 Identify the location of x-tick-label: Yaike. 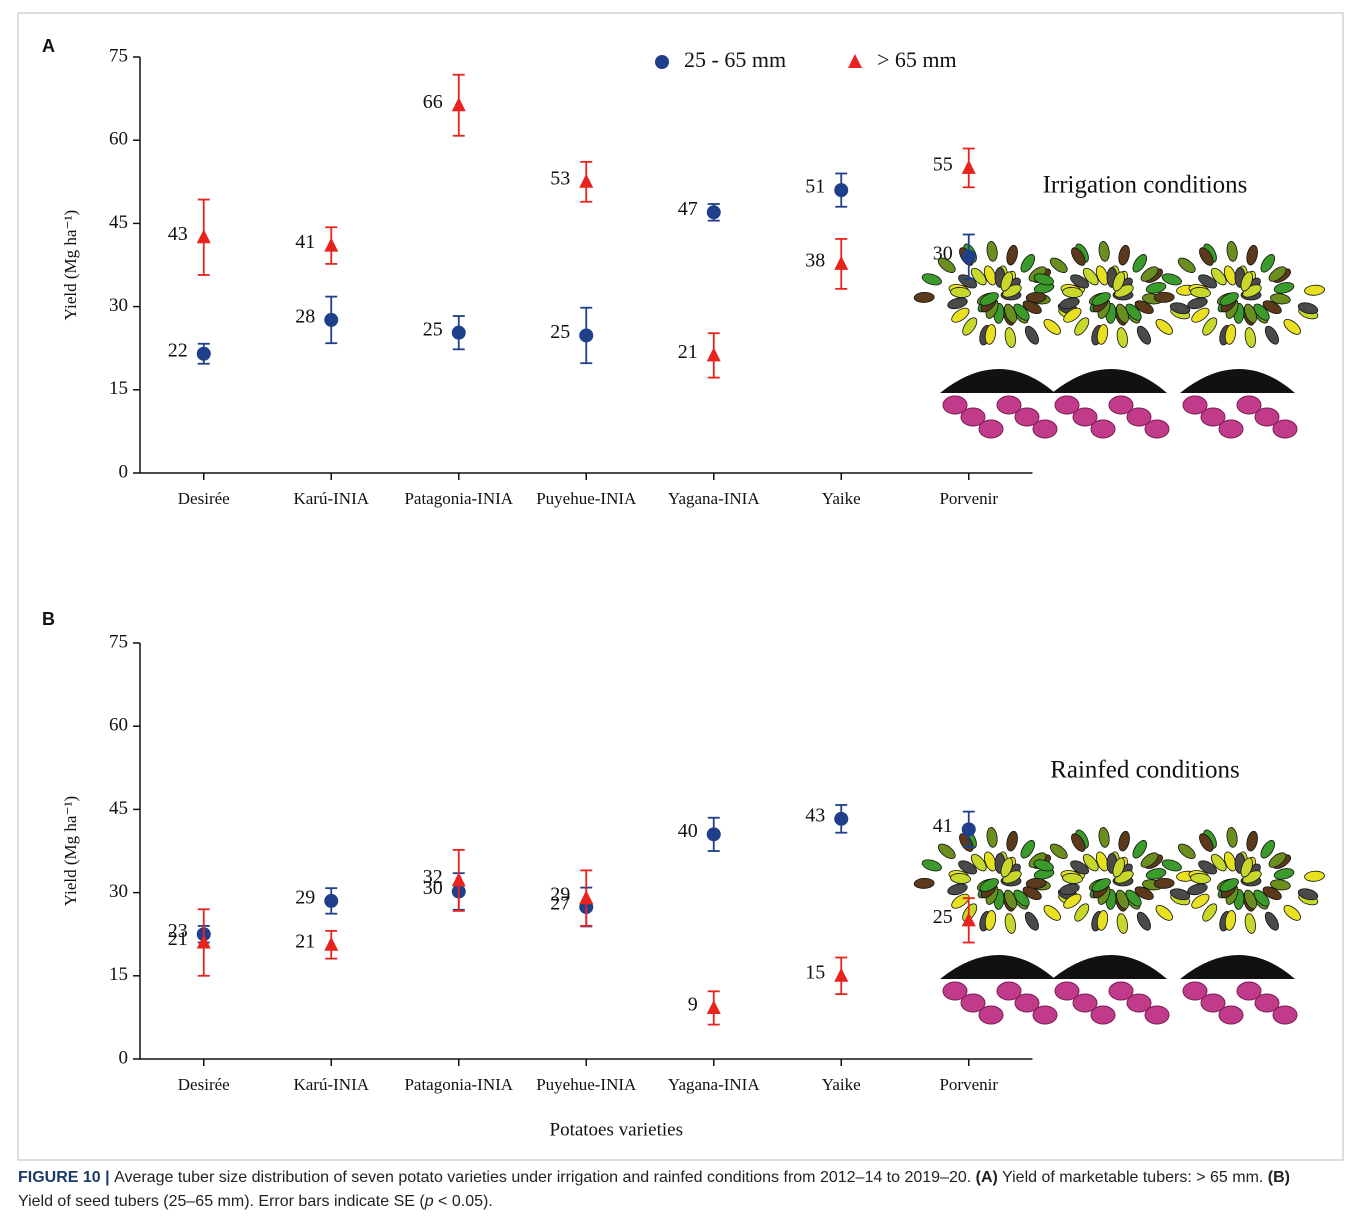
(841, 1084).